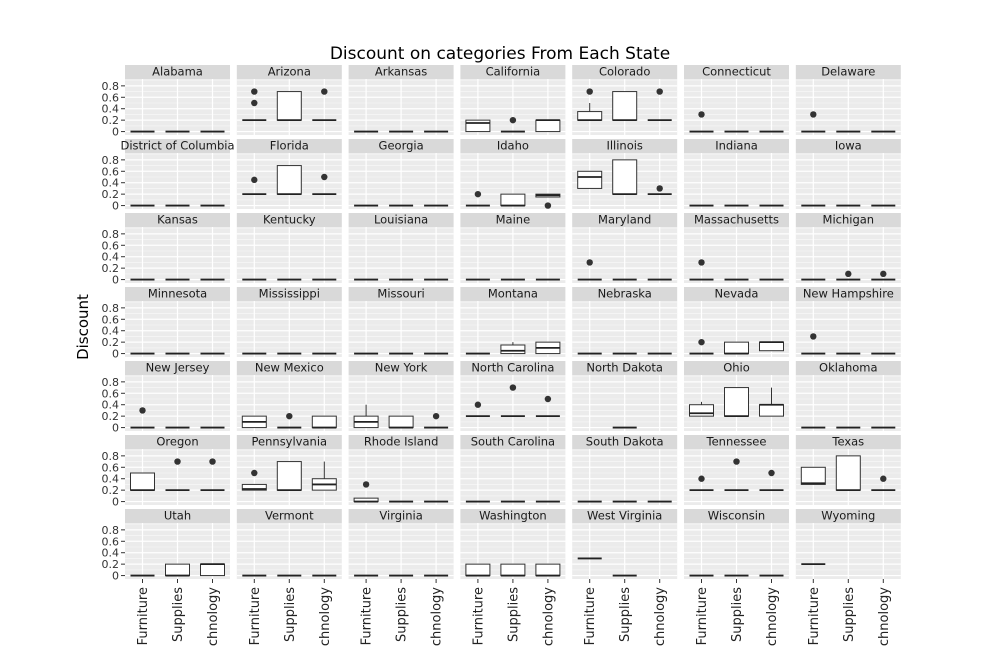 Image resolution: width=1000 pixels, height=650 pixels. Describe the element at coordinates (848, 470) in the screenshot. I see `facet-panel-texas: Texas` at that location.